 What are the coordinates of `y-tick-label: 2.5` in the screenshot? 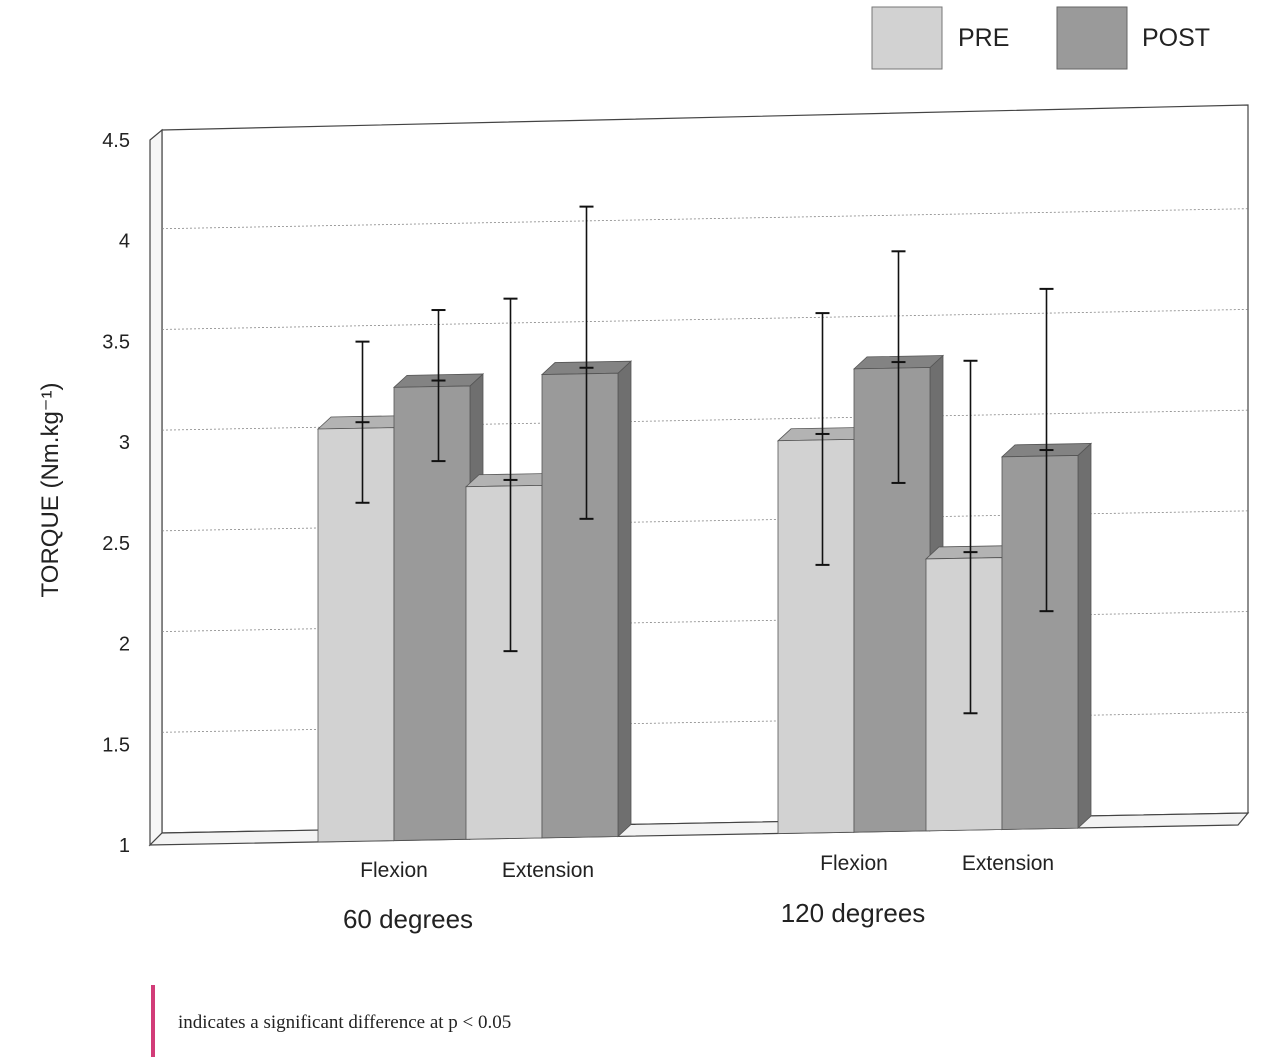 It's located at (116, 544).